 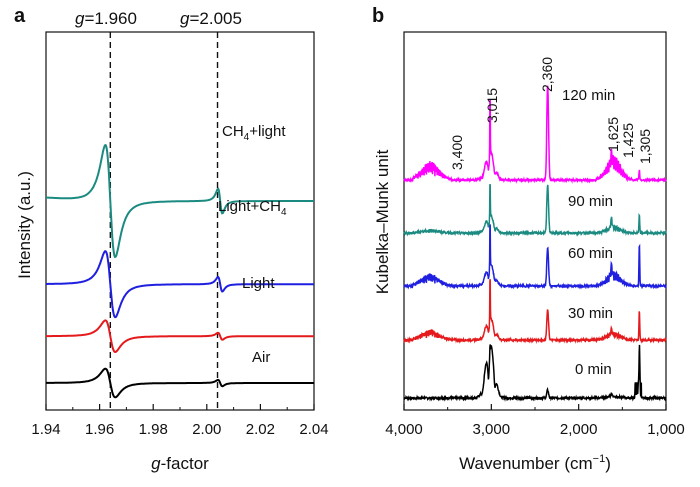 What do you see at coordinates (185, 18) in the screenshot?
I see `refline-label-2-g: g` at bounding box center [185, 18].